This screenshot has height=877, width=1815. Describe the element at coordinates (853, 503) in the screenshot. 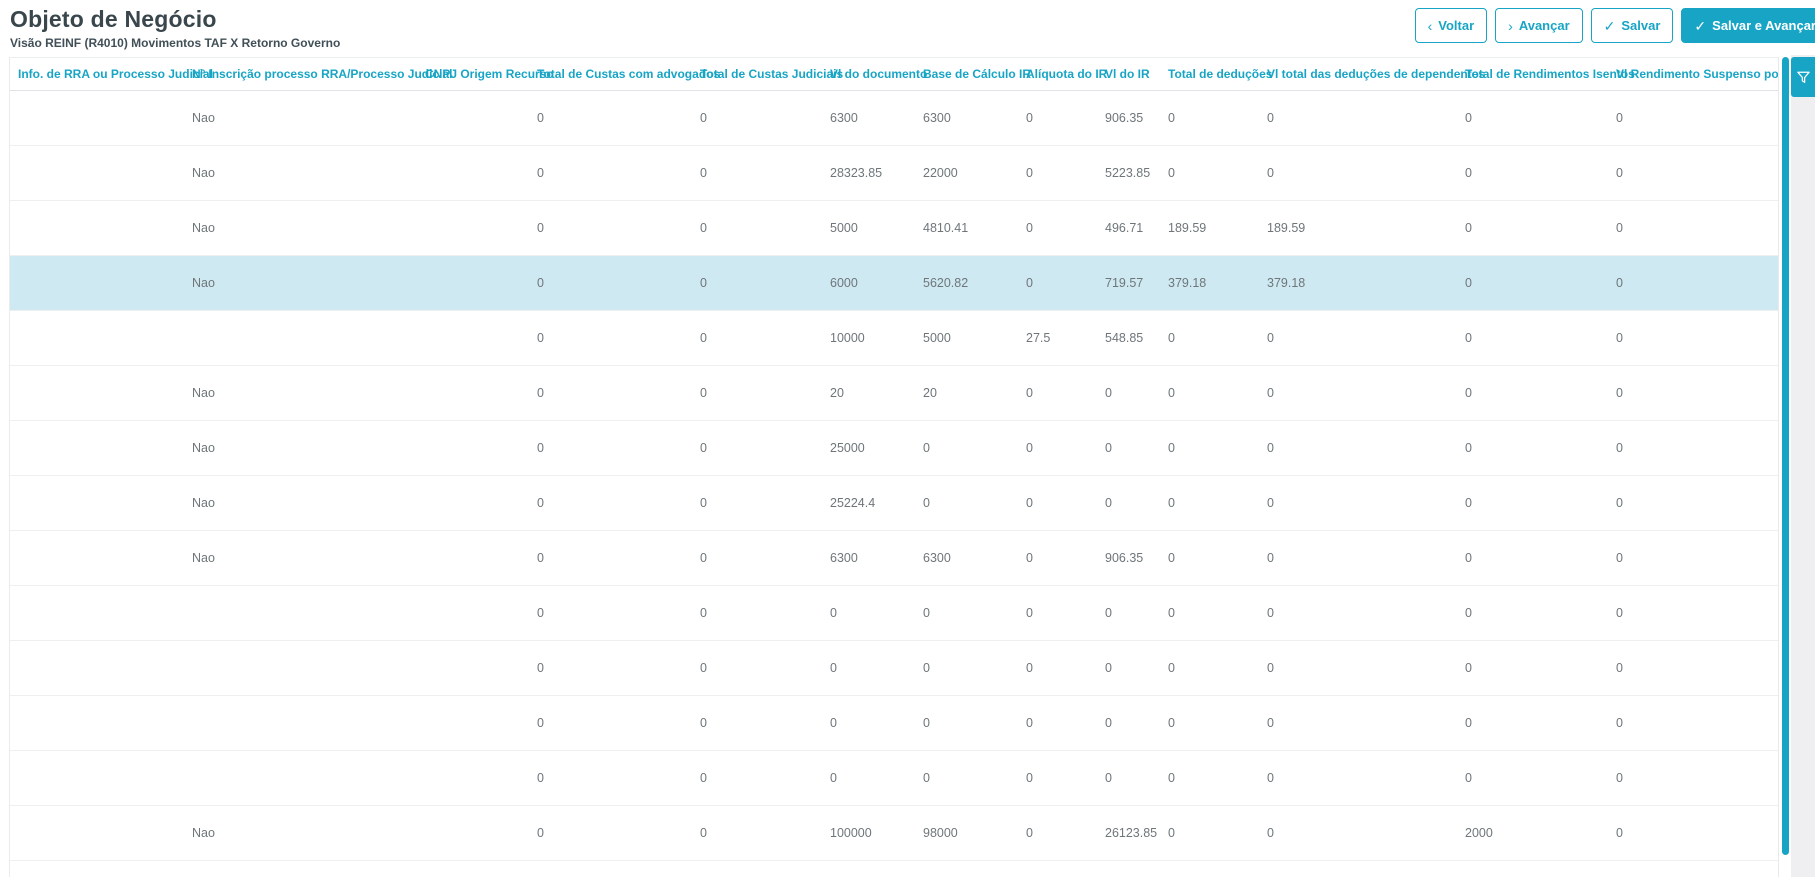

I see `table-cell: 25224.4` at that location.